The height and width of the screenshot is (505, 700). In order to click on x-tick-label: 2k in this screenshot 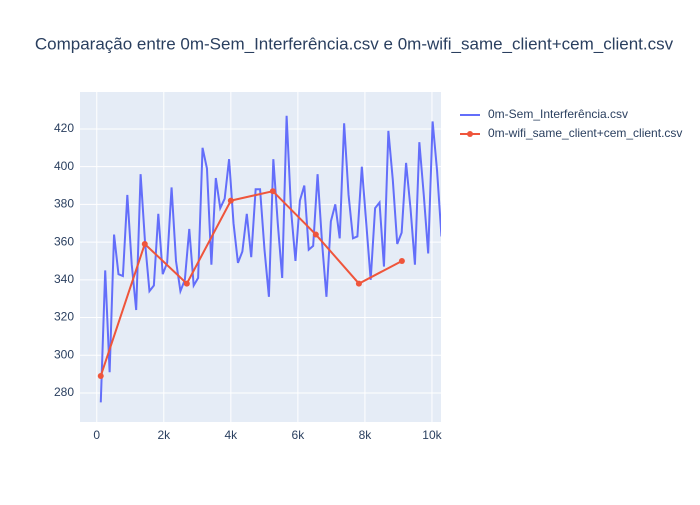, I will do `click(164, 435)`.